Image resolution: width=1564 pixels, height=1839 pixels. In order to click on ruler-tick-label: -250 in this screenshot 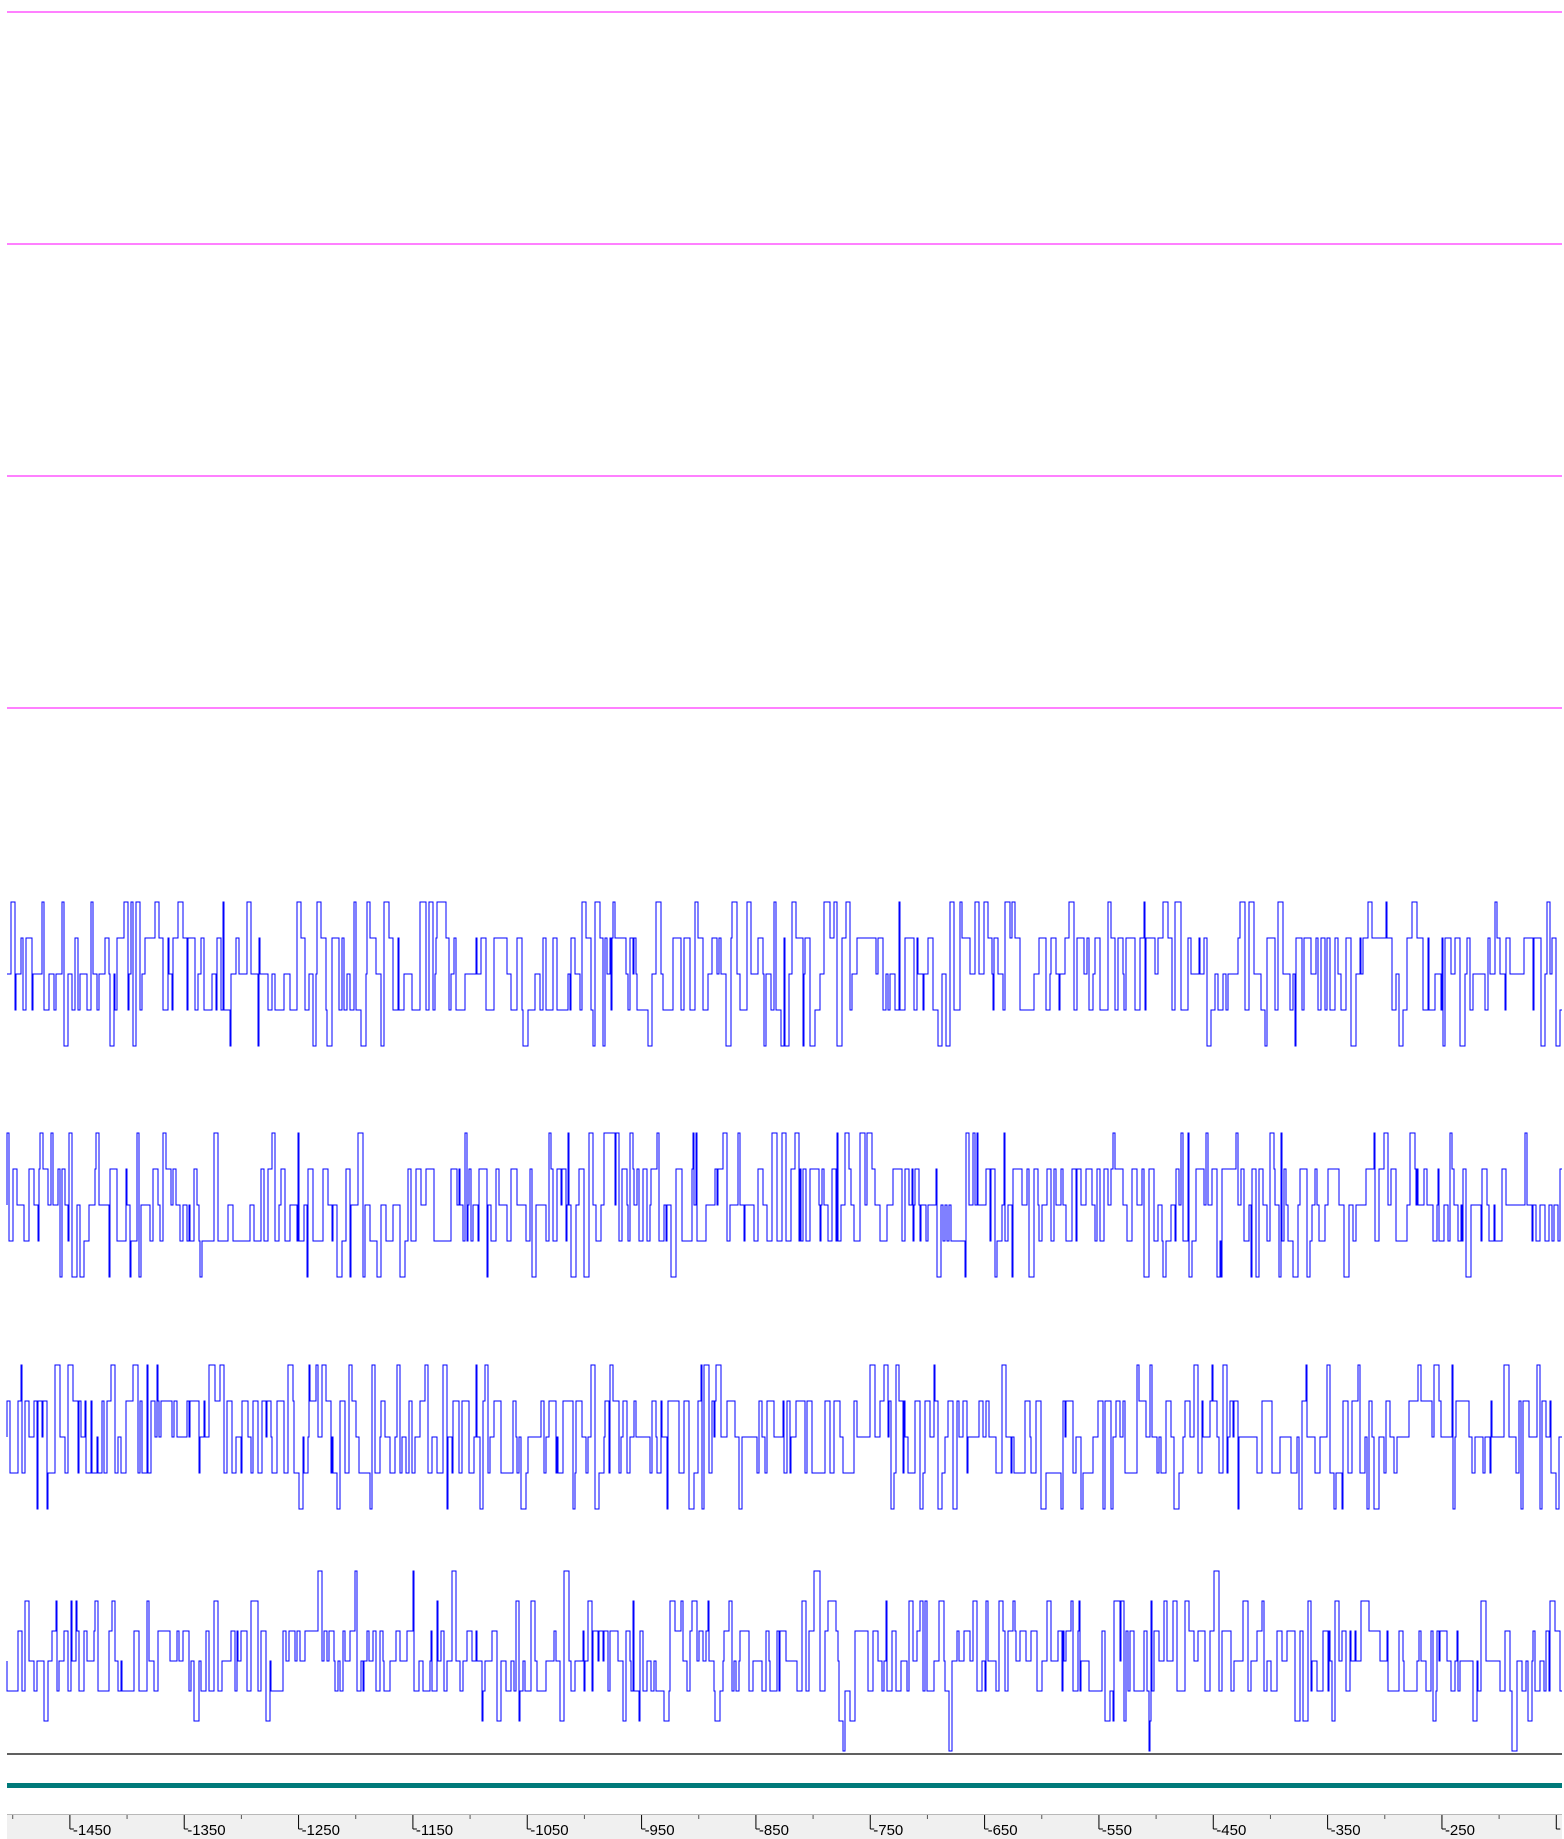, I will do `click(1460, 1830)`.